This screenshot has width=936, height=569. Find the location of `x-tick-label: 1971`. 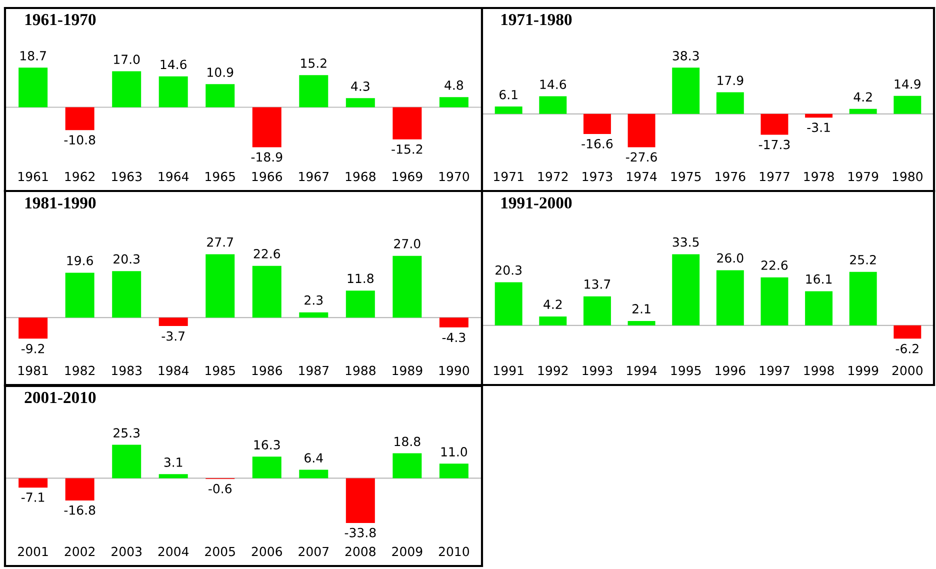

x-tick-label: 1971 is located at coordinates (509, 177).